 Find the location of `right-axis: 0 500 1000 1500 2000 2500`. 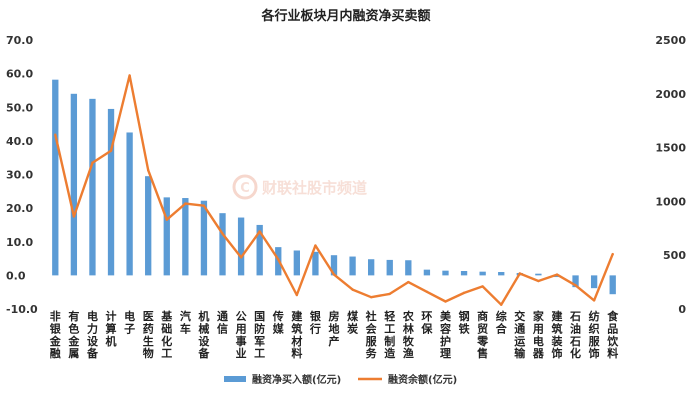

right-axis: 0 500 1000 1500 2000 2500 is located at coordinates (670, 175).